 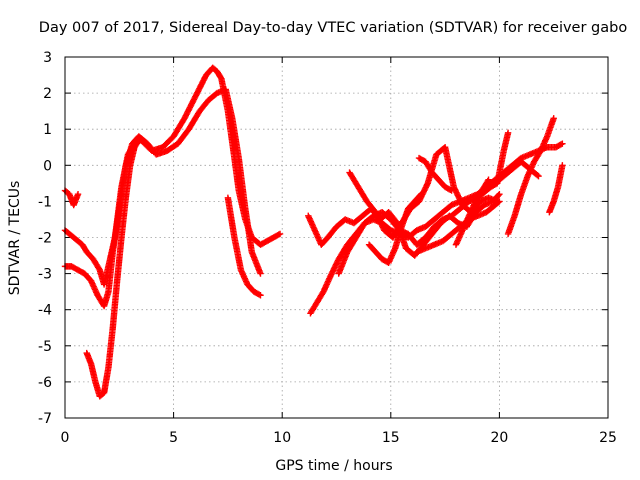 What do you see at coordinates (47, 94) in the screenshot?
I see `y-tick-label: 2` at bounding box center [47, 94].